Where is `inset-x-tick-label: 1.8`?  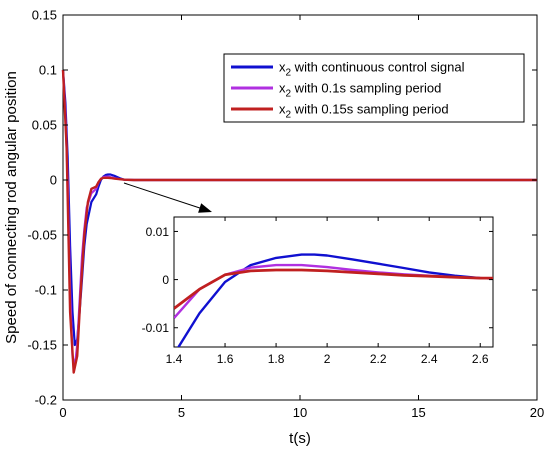 inset-x-tick-label: 1.8 is located at coordinates (276, 359).